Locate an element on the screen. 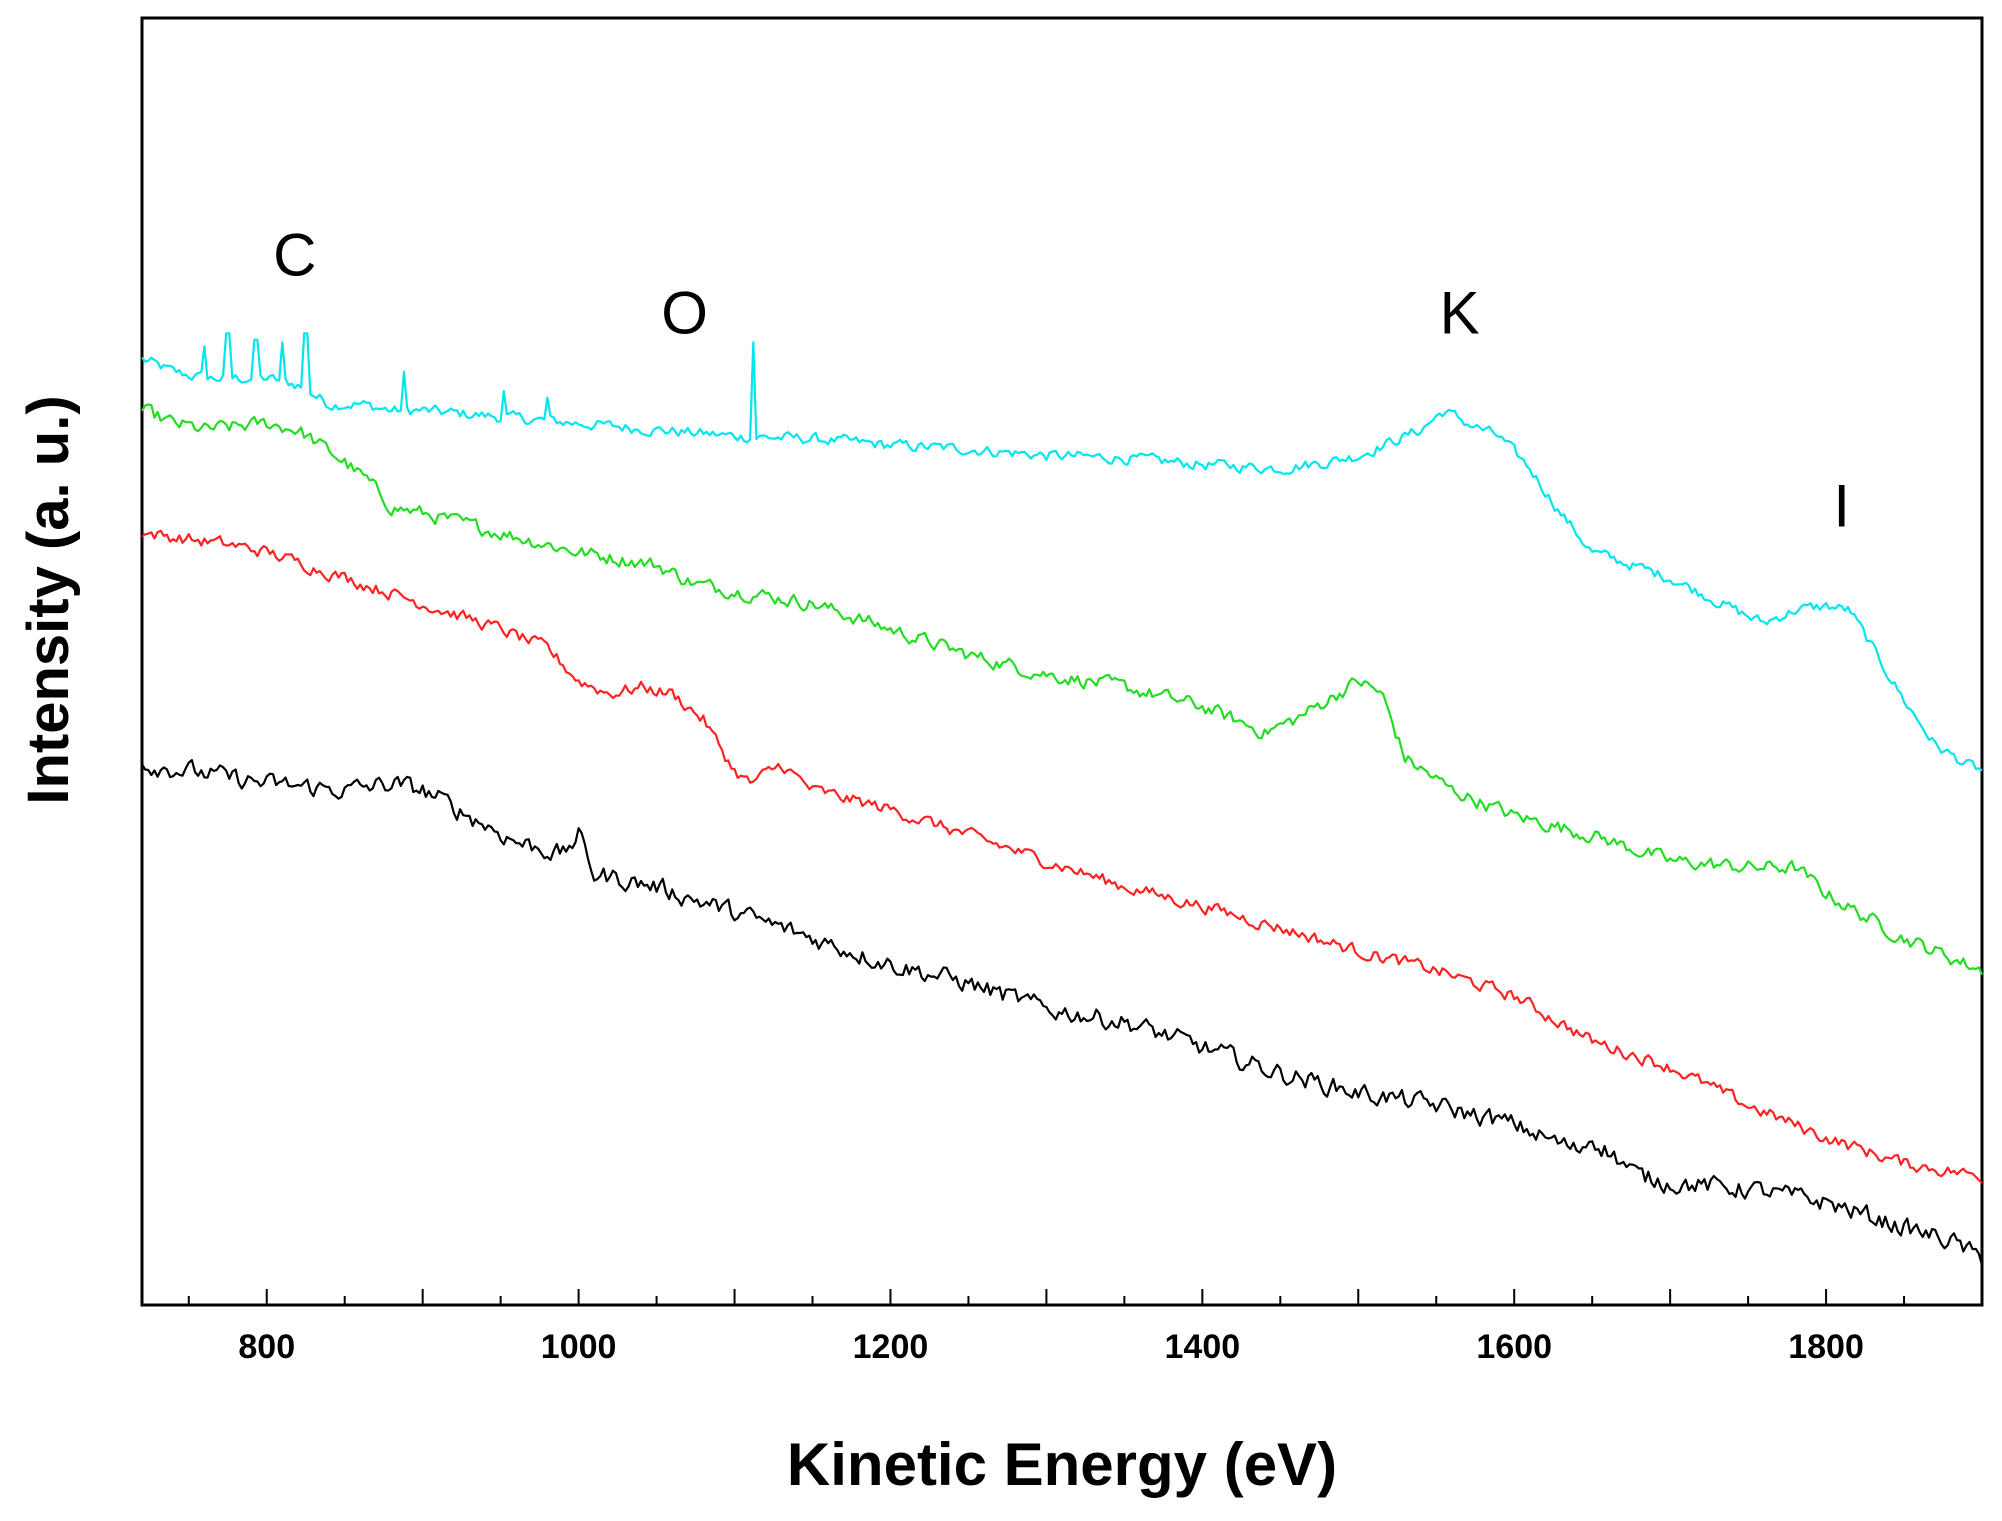 The width and height of the screenshot is (2002, 1521). x-tick-label: 1600 is located at coordinates (1514, 1347).